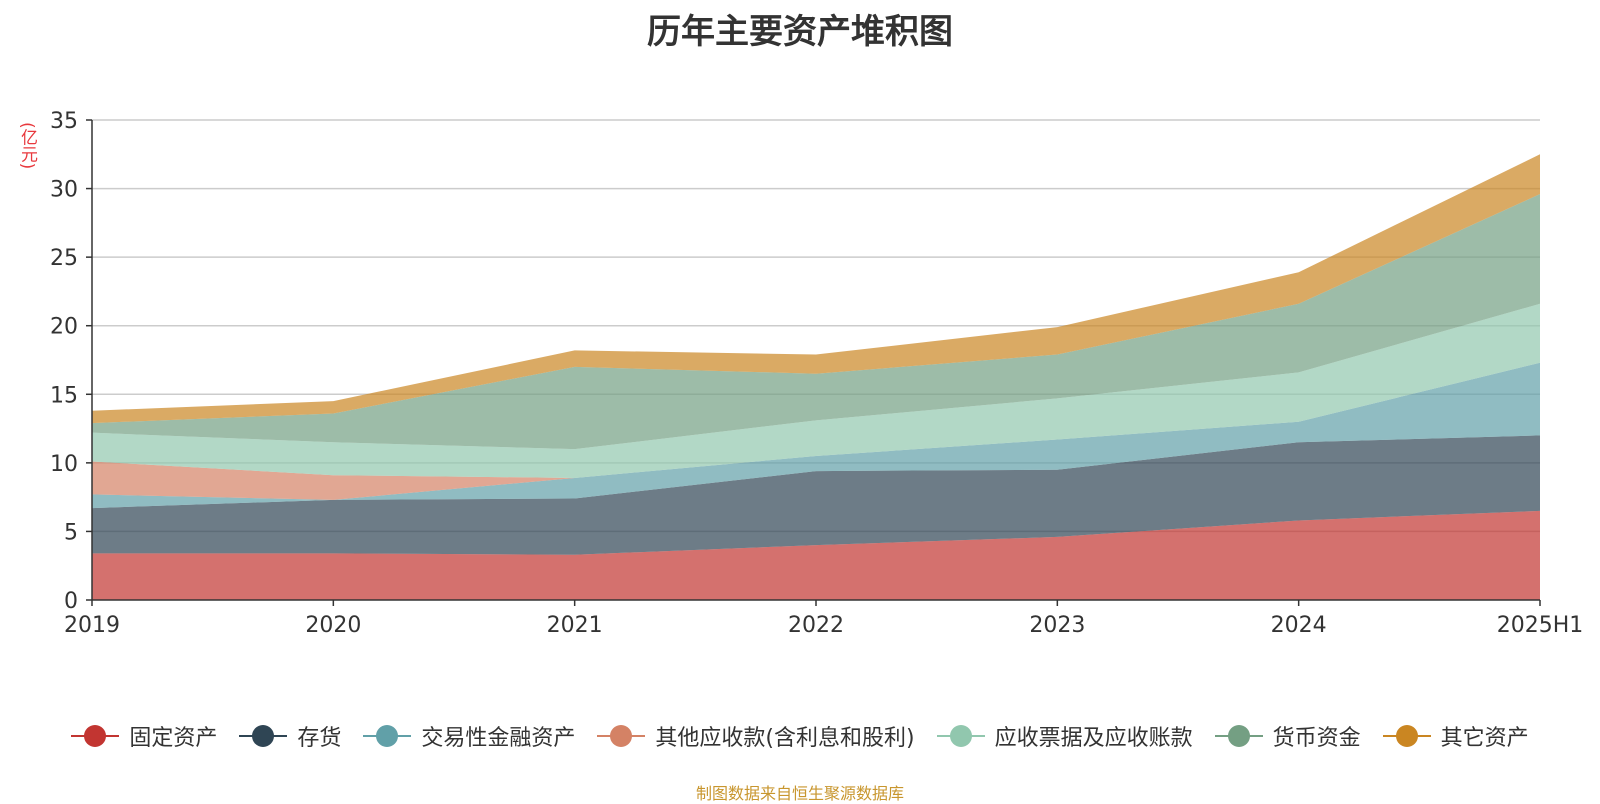 The image size is (1600, 804). I want to click on x-tick-label: 2021, so click(575, 625).